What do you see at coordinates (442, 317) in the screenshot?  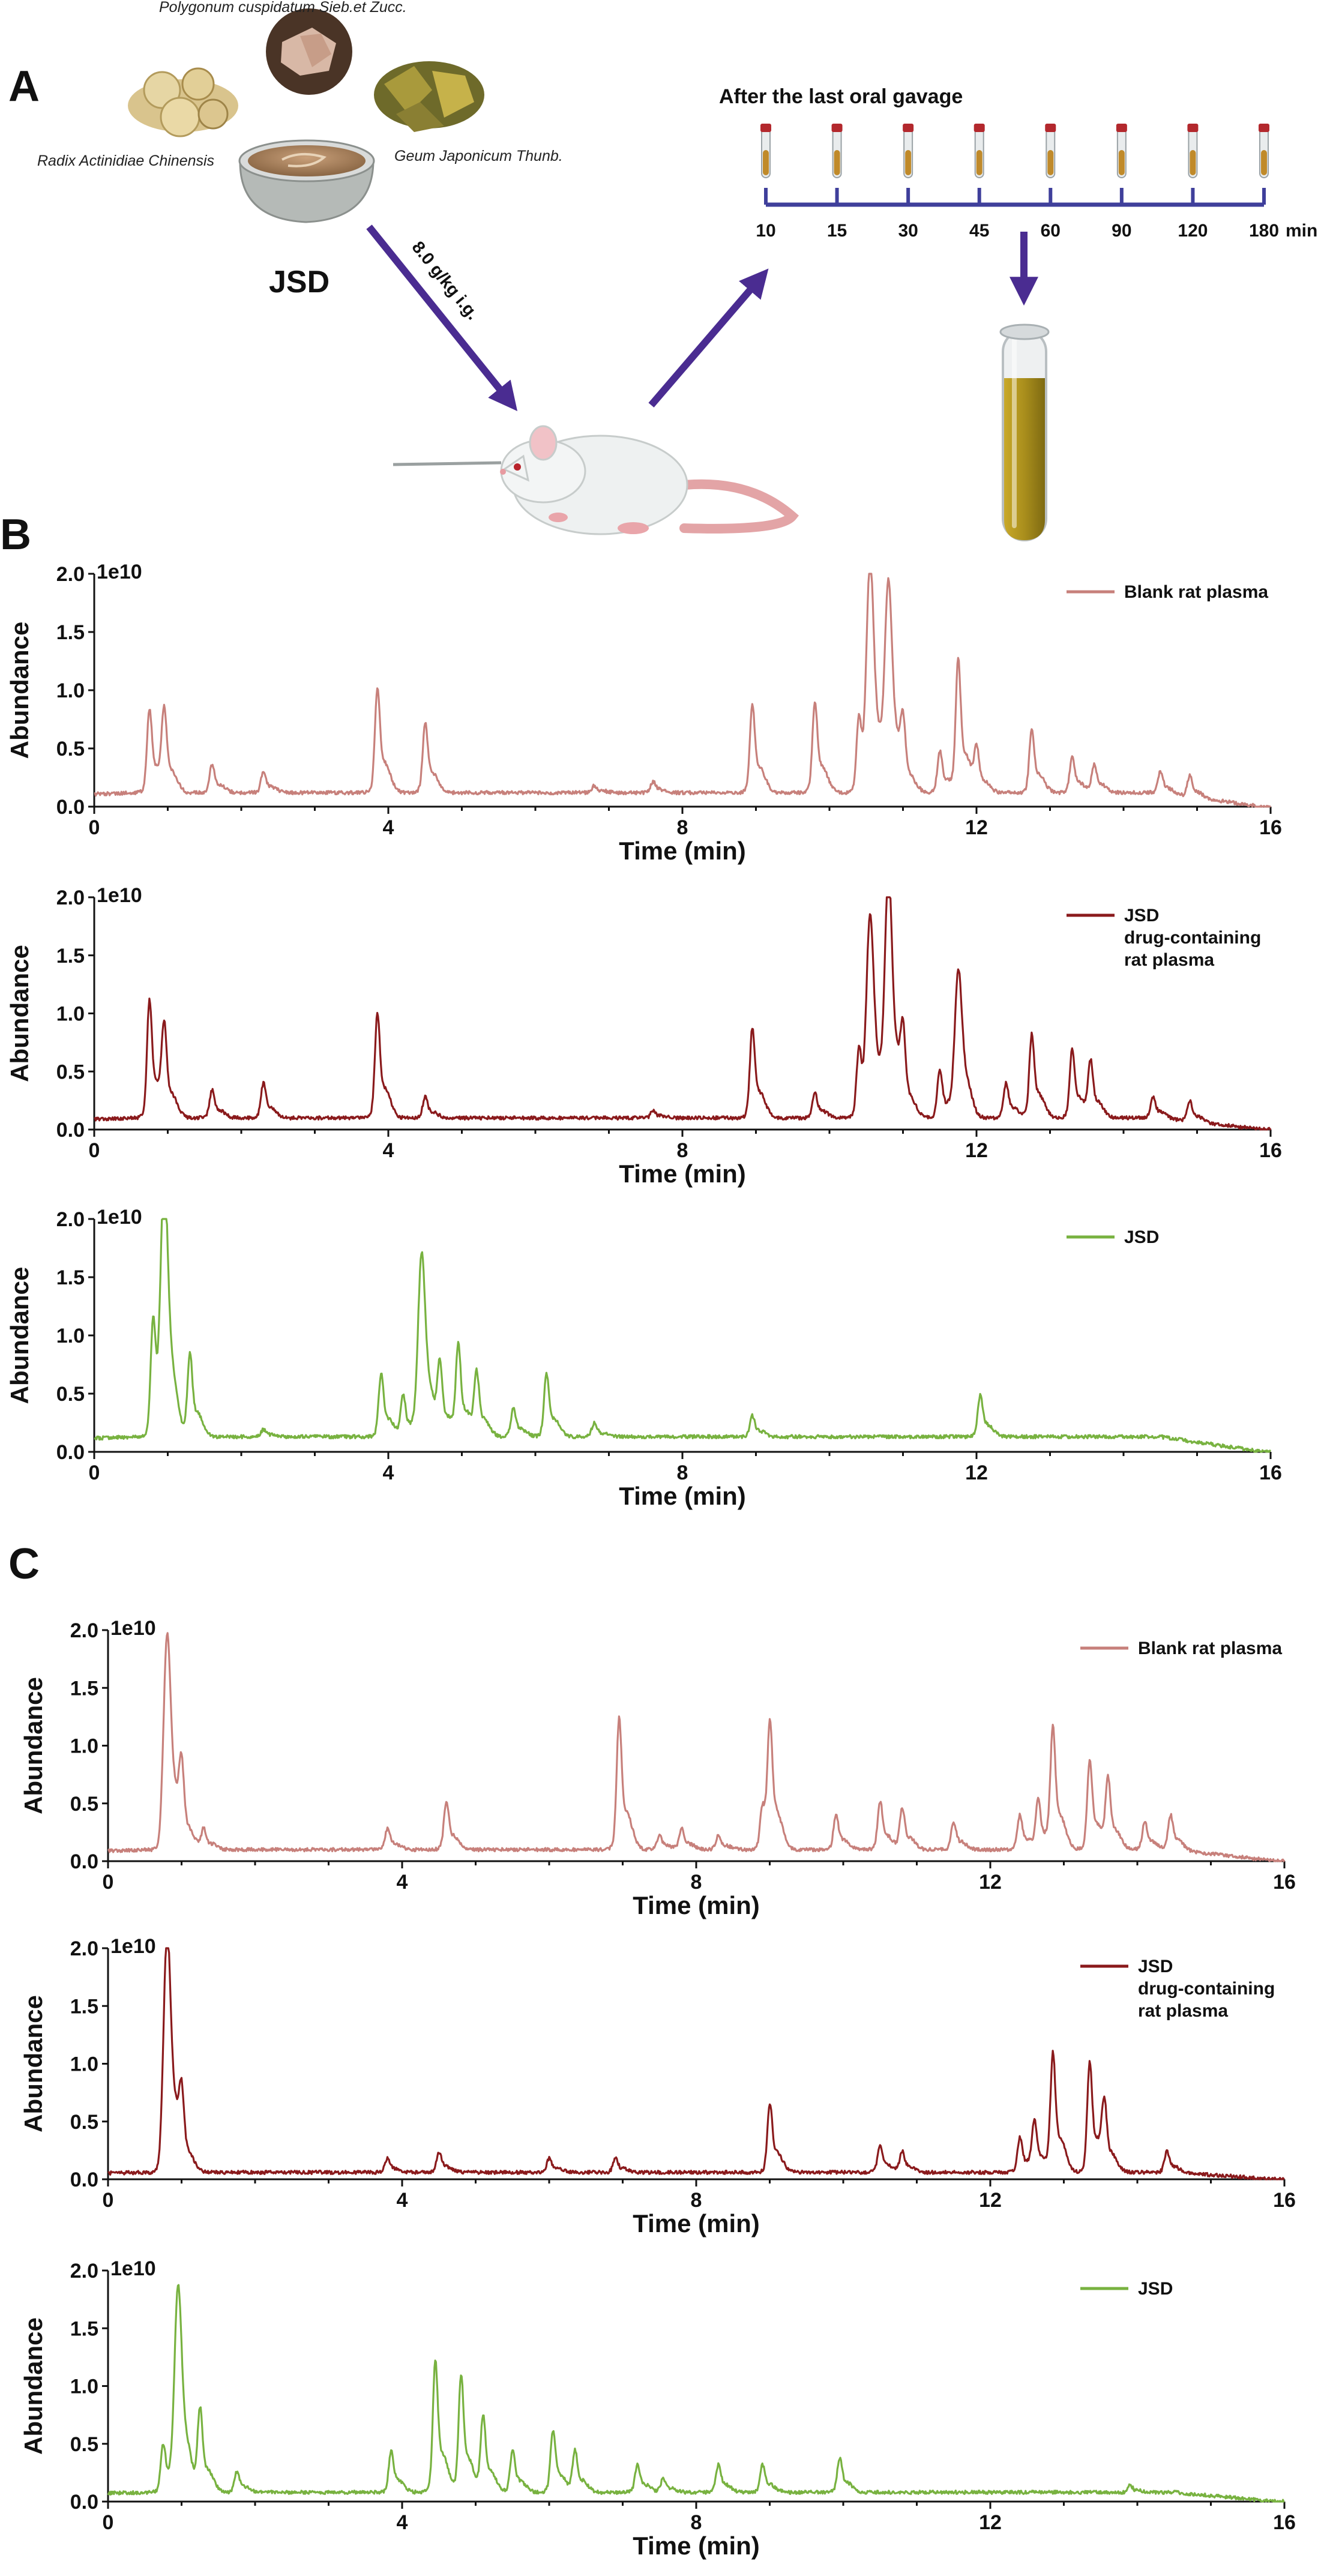 I see `dose-arrow` at bounding box center [442, 317].